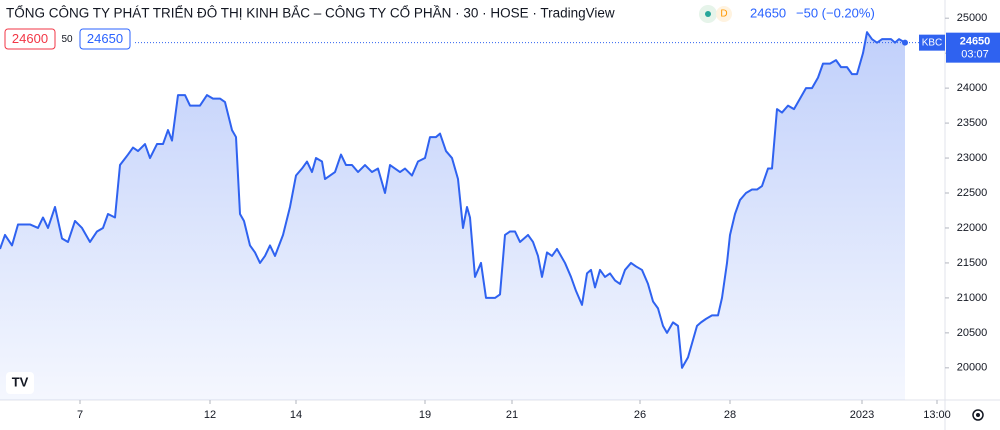 This screenshot has height=430, width=1000. I want to click on status-badge, so click(724, 14).